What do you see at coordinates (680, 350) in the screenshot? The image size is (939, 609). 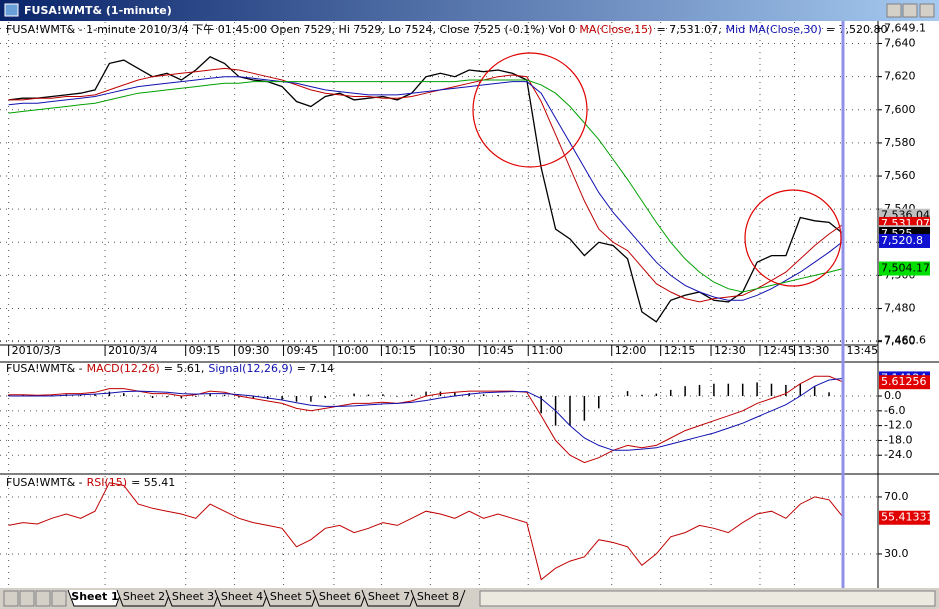 I see `x-tick-label: 12:15` at bounding box center [680, 350].